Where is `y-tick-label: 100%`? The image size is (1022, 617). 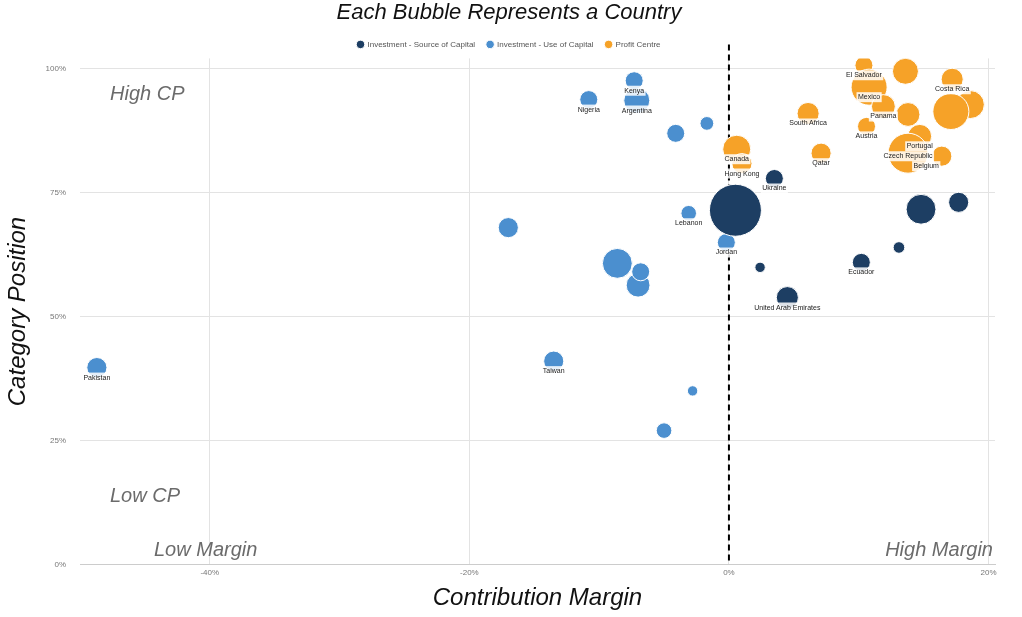
y-tick-label: 100% is located at coordinates (55, 68).